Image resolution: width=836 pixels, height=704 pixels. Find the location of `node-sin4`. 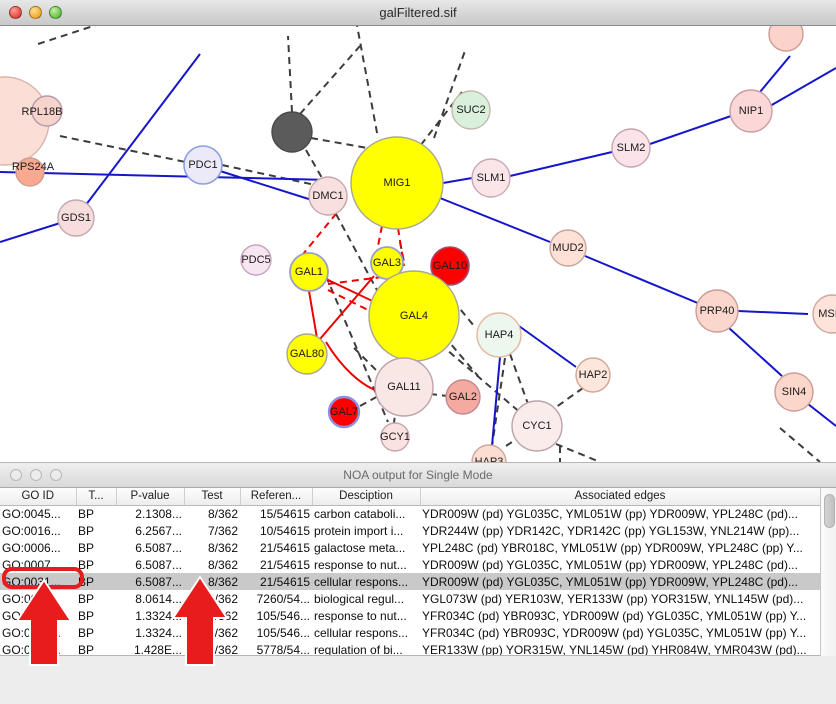

node-sin4 is located at coordinates (794, 392).